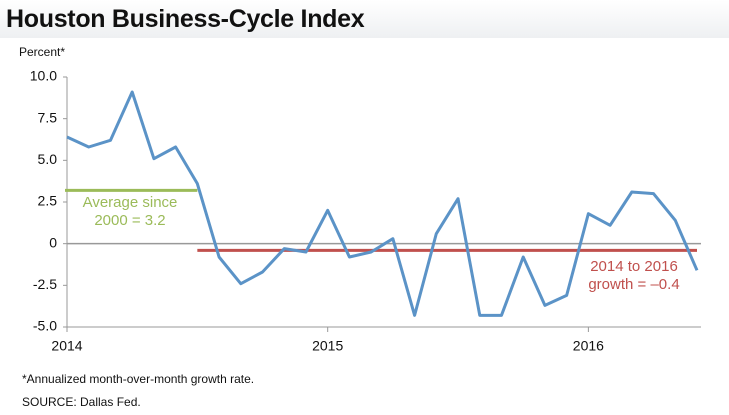  Describe the element at coordinates (327, 346) in the screenshot. I see `x-tick-label: 2015` at that location.